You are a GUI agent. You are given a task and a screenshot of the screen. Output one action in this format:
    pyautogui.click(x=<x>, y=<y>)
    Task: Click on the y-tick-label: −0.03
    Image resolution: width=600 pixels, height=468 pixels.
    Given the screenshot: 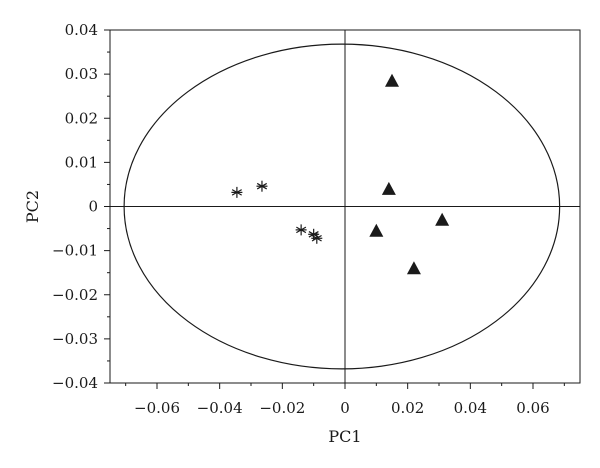 What is the action you would take?
    pyautogui.click(x=75, y=339)
    